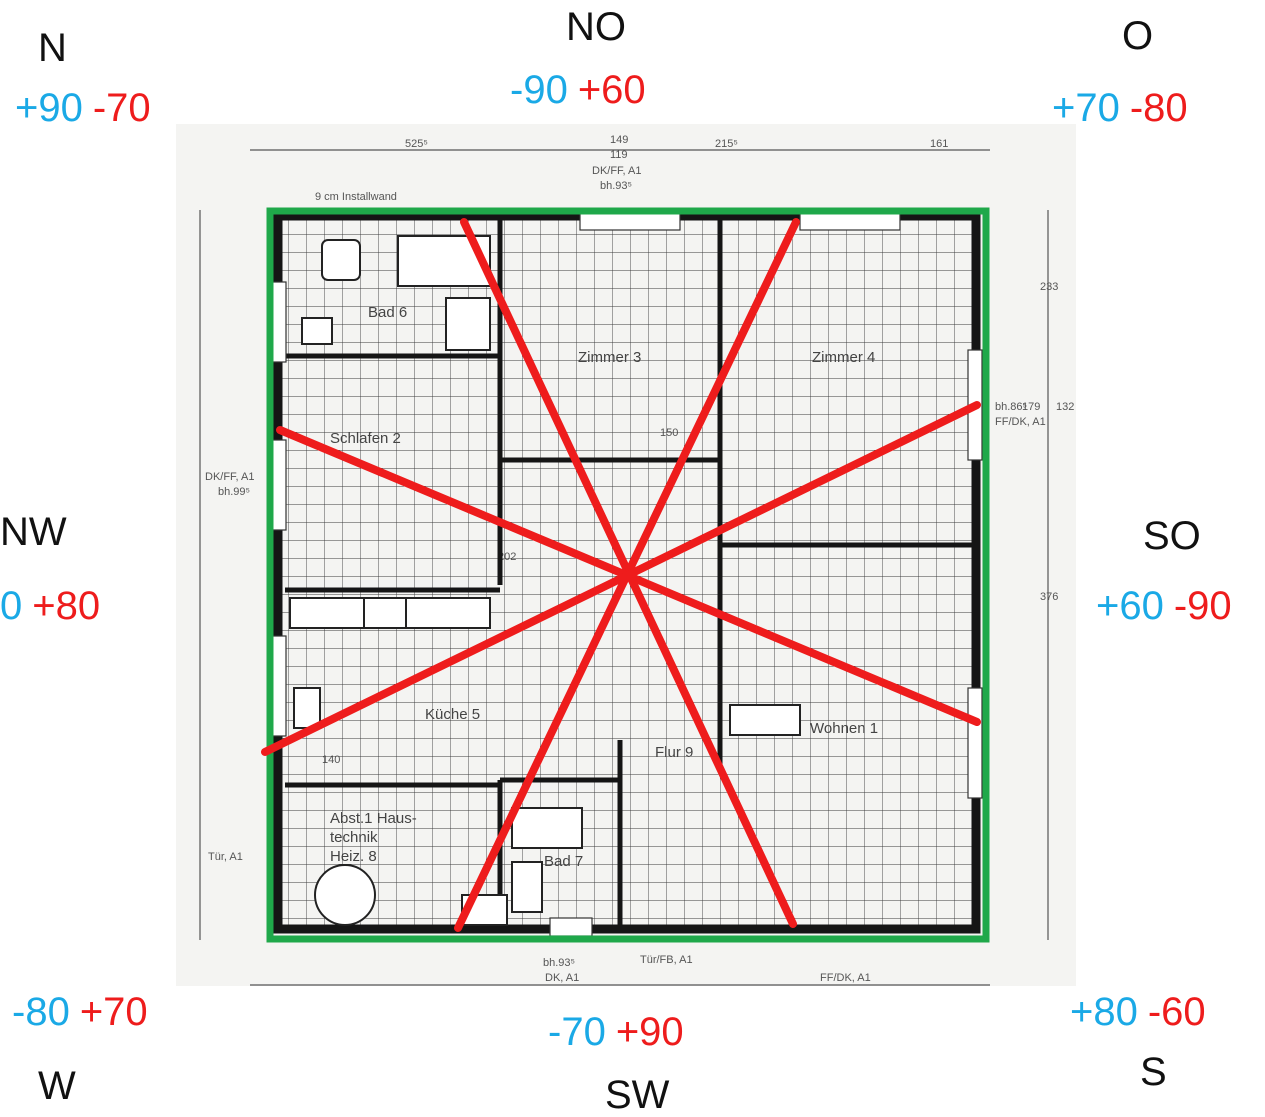  I want to click on value-pair-nw: 0 +80, so click(50, 606).